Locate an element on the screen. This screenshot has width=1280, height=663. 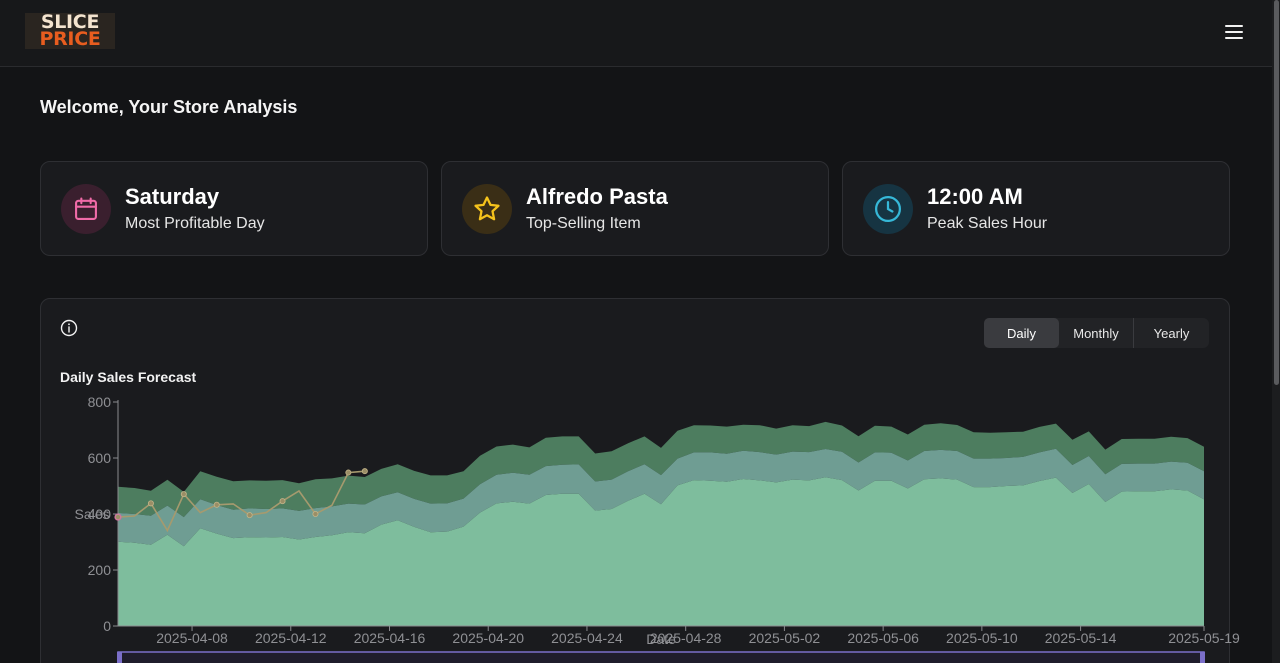
y-axis-label: Sales is located at coordinates (91, 514).